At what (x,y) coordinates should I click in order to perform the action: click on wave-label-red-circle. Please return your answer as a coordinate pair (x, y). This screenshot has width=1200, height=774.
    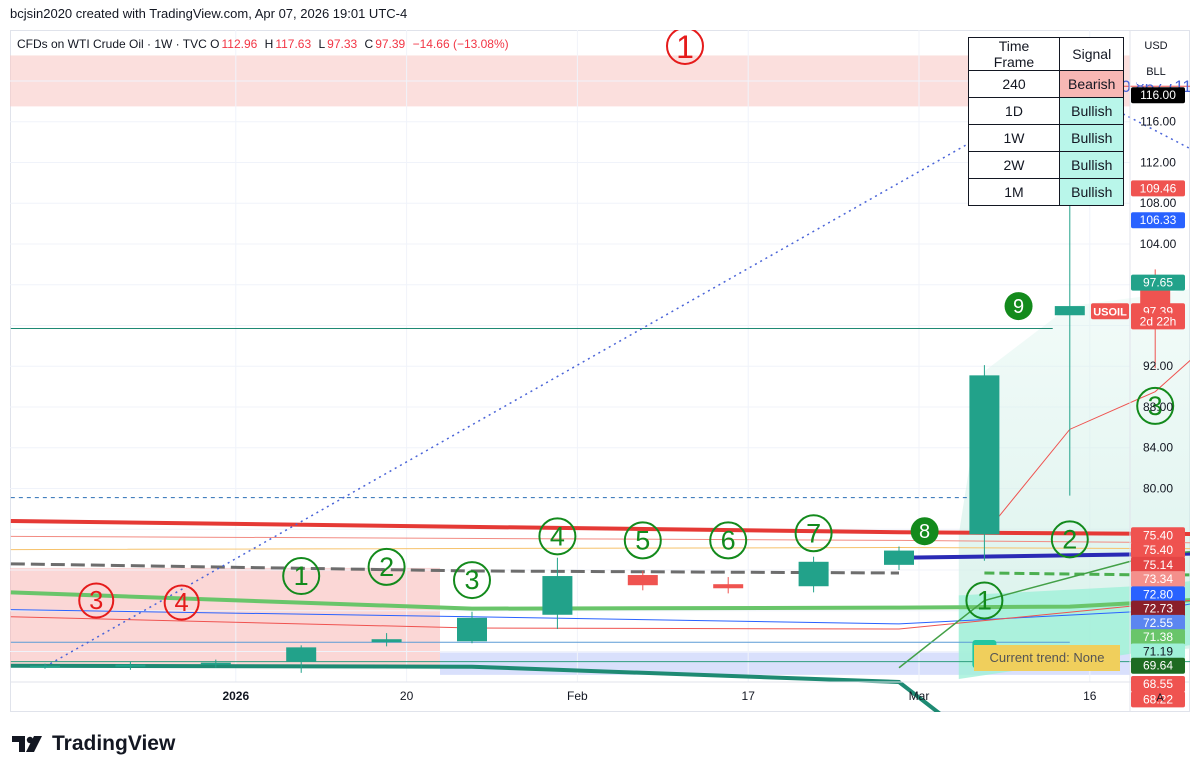
    Looking at the image, I should click on (96, 600).